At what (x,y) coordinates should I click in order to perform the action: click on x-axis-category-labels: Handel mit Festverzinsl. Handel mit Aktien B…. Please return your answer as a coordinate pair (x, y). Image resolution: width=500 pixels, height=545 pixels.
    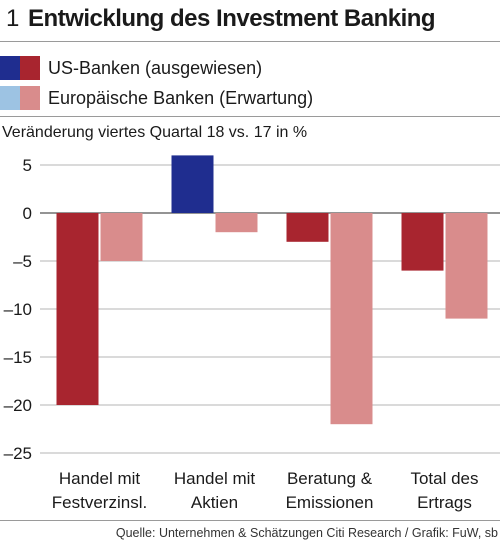
    Looking at the image, I should click on (265, 490).